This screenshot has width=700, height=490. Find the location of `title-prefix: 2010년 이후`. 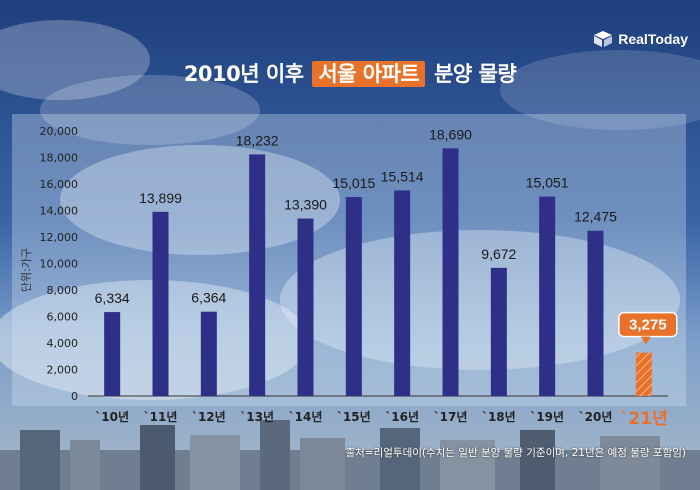

title-prefix: 2010년 이후 is located at coordinates (243, 74).